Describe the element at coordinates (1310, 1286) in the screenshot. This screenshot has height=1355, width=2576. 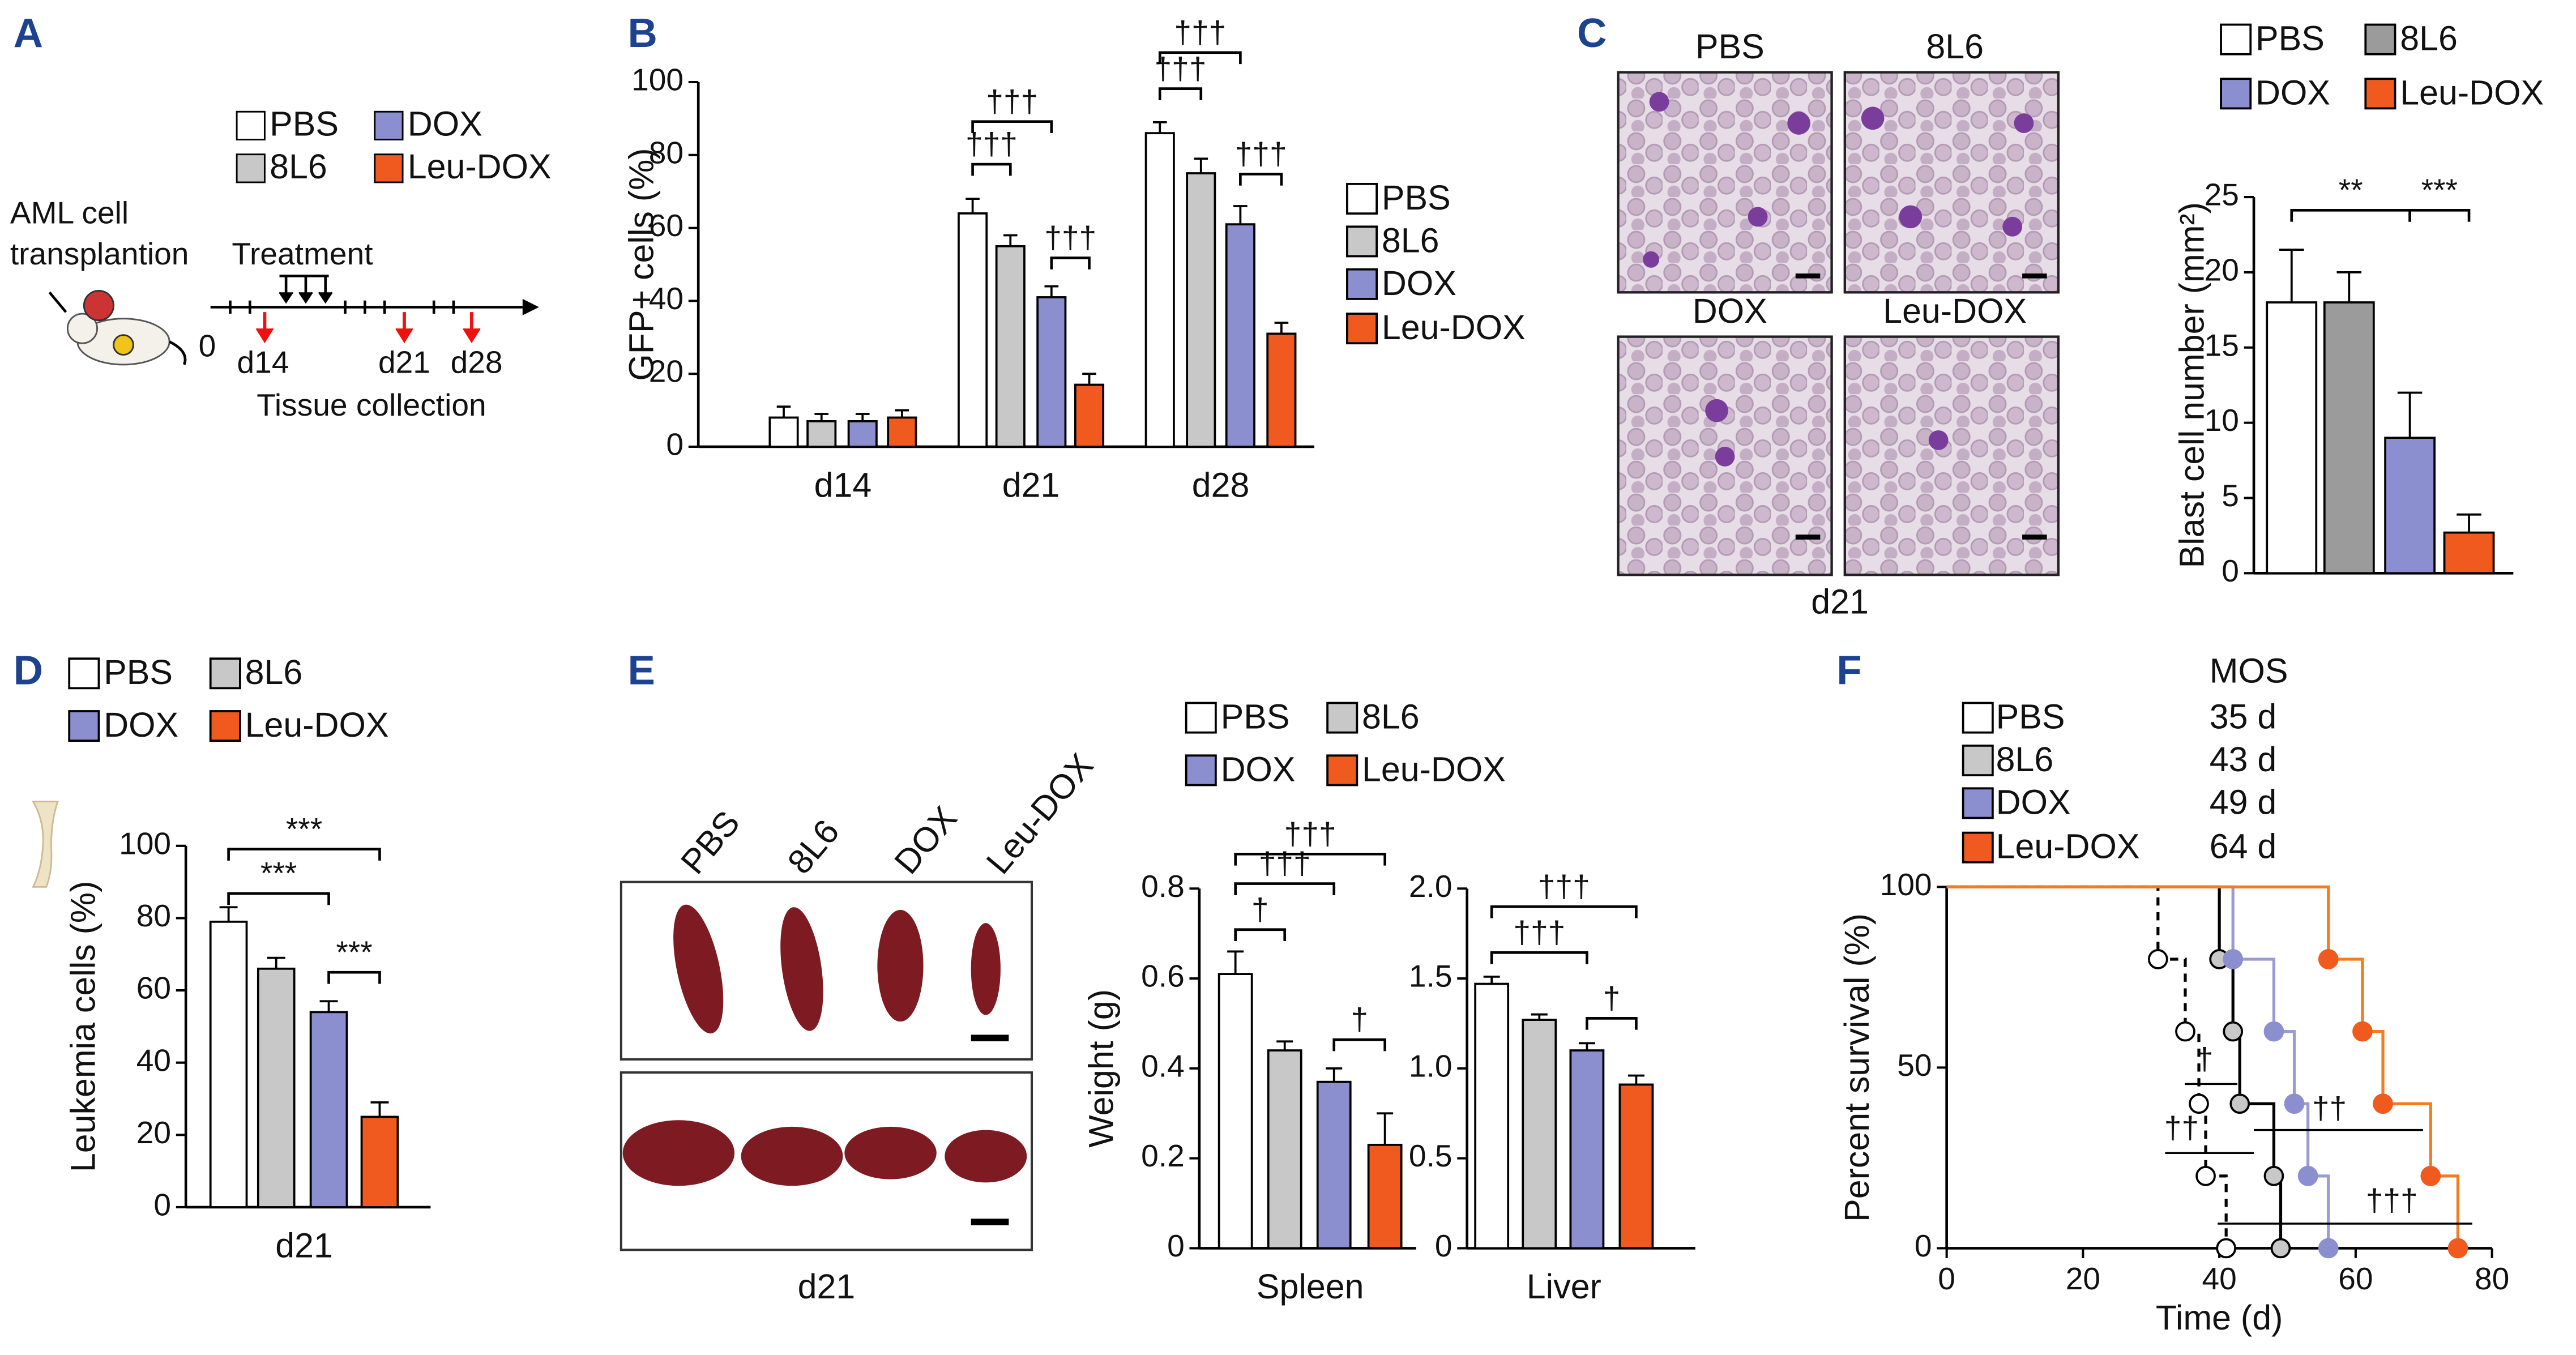
I see `x-tick-label: Spleen` at that location.